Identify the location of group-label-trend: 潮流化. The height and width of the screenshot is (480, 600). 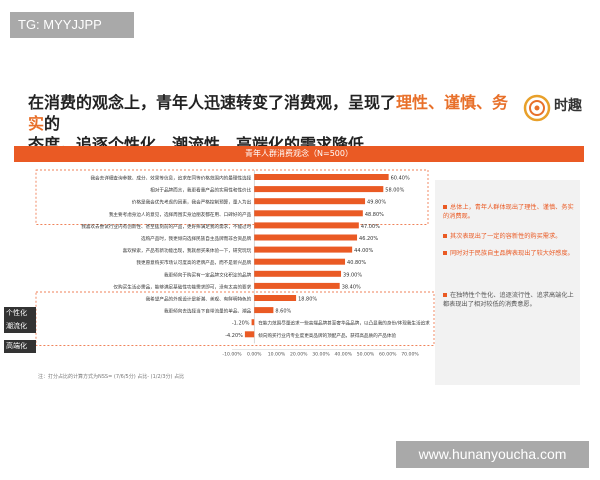
(20, 326).